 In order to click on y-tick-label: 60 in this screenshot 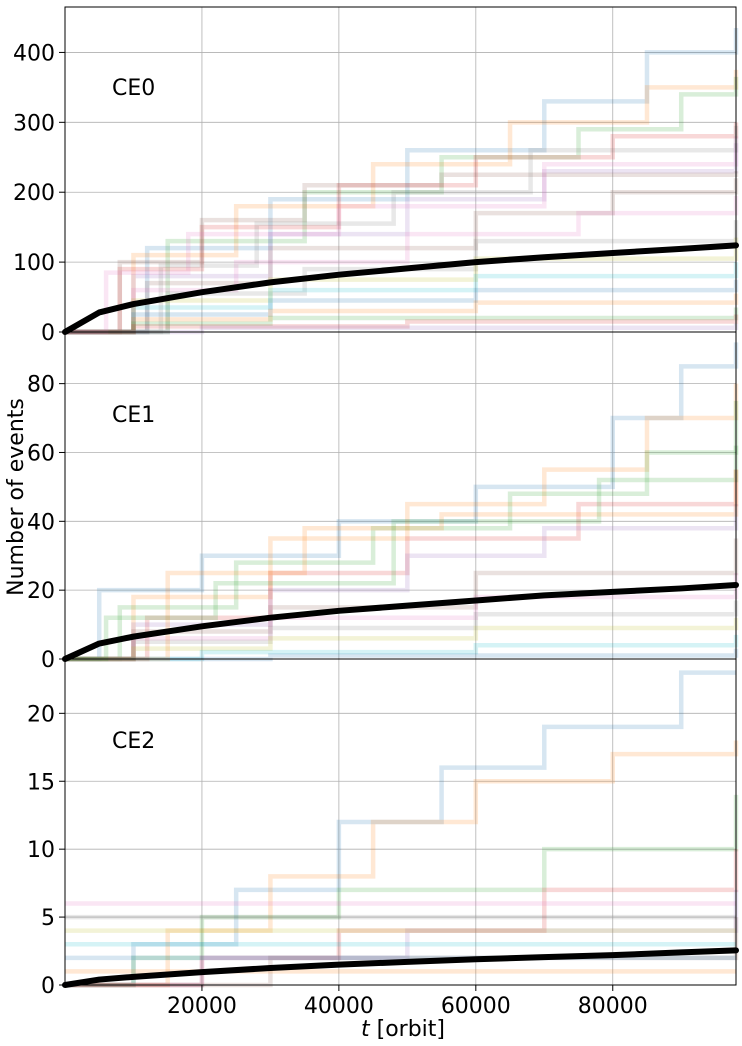, I will do `click(41, 453)`.